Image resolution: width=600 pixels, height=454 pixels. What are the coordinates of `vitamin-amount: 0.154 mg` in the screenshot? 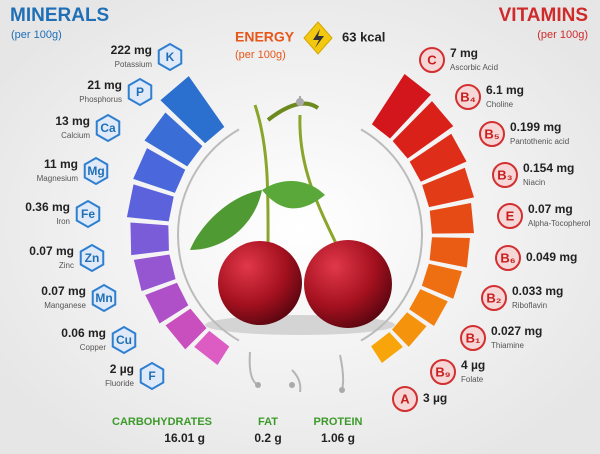 It's located at (548, 168).